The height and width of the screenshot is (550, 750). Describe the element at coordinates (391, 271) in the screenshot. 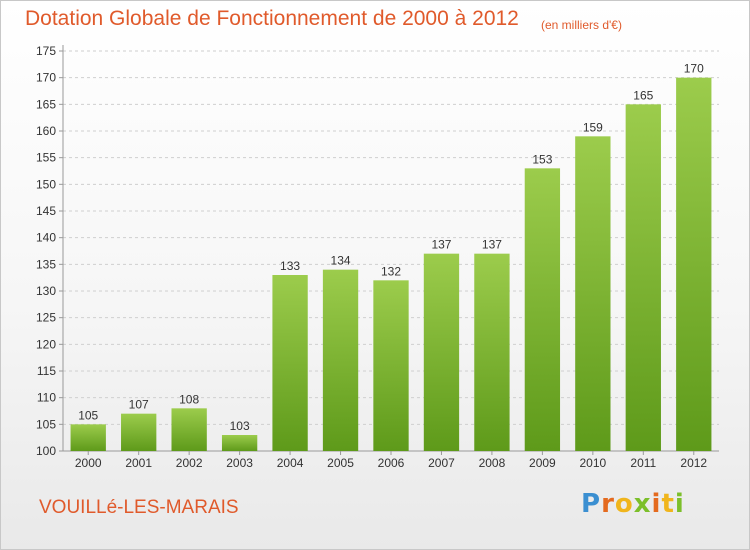

I see `bar-value-label: 132` at that location.